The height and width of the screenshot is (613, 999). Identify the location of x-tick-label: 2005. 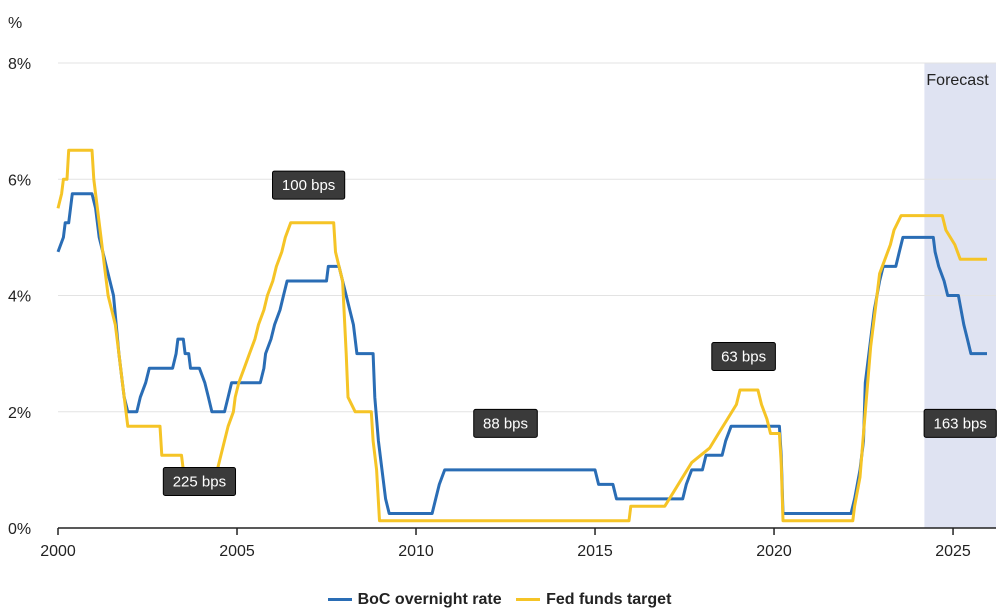
(237, 551).